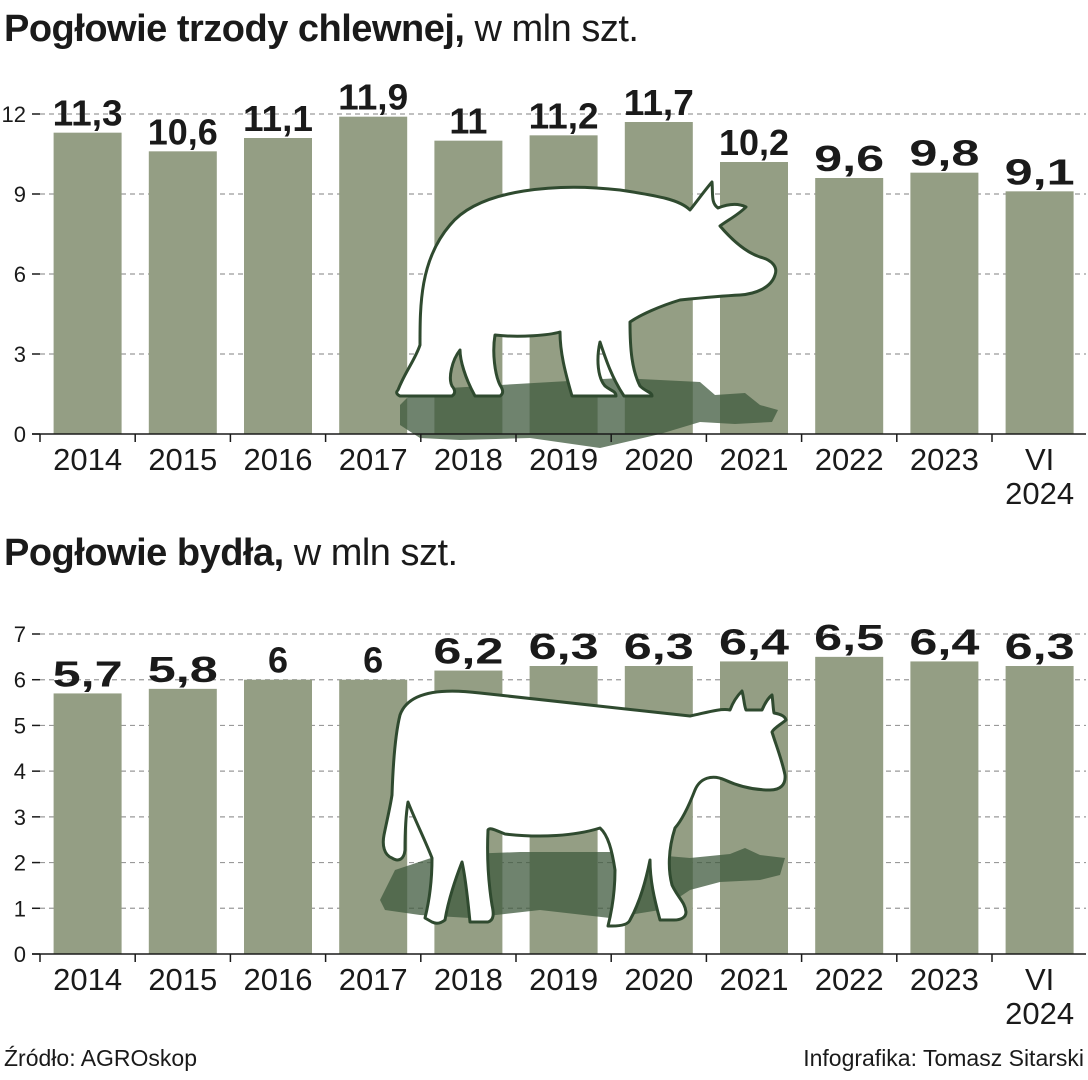  I want to click on y-tick-label: 12, so click(14, 114).